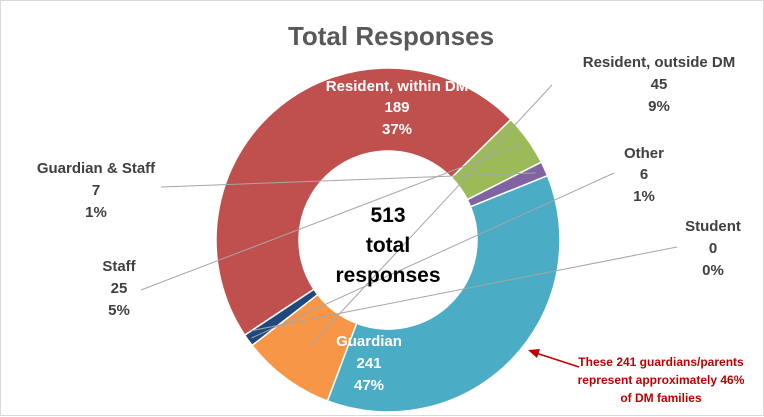 Image resolution: width=764 pixels, height=417 pixels. I want to click on label-count: 7, so click(96, 190).